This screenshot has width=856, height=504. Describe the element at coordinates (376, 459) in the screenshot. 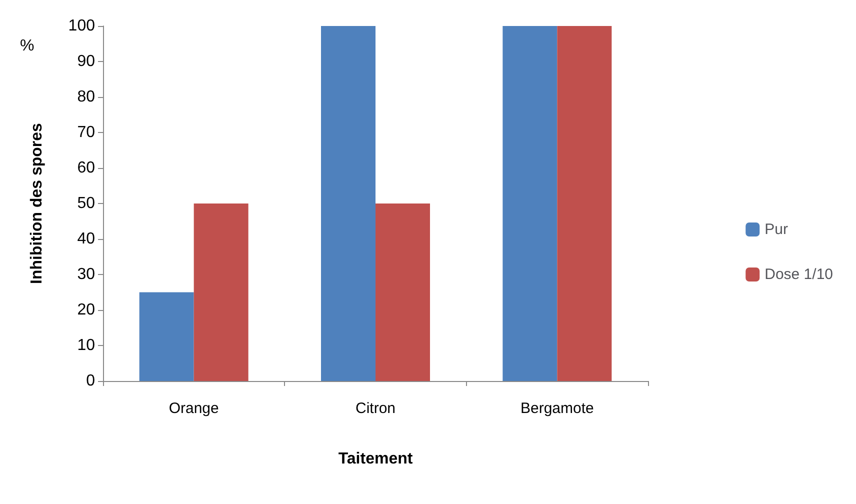

I see `x-axis-title: Taitement` at that location.